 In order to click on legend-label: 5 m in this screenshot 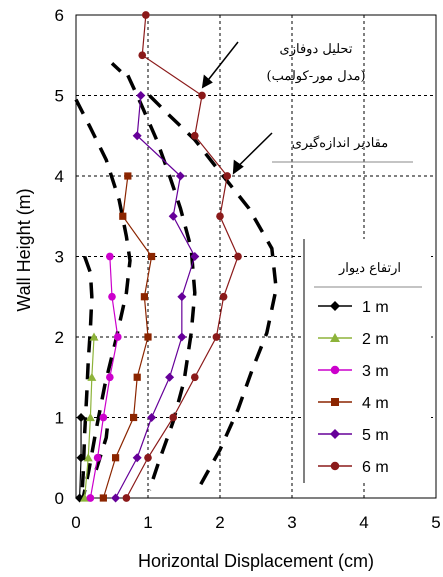, I will do `click(375, 435)`.